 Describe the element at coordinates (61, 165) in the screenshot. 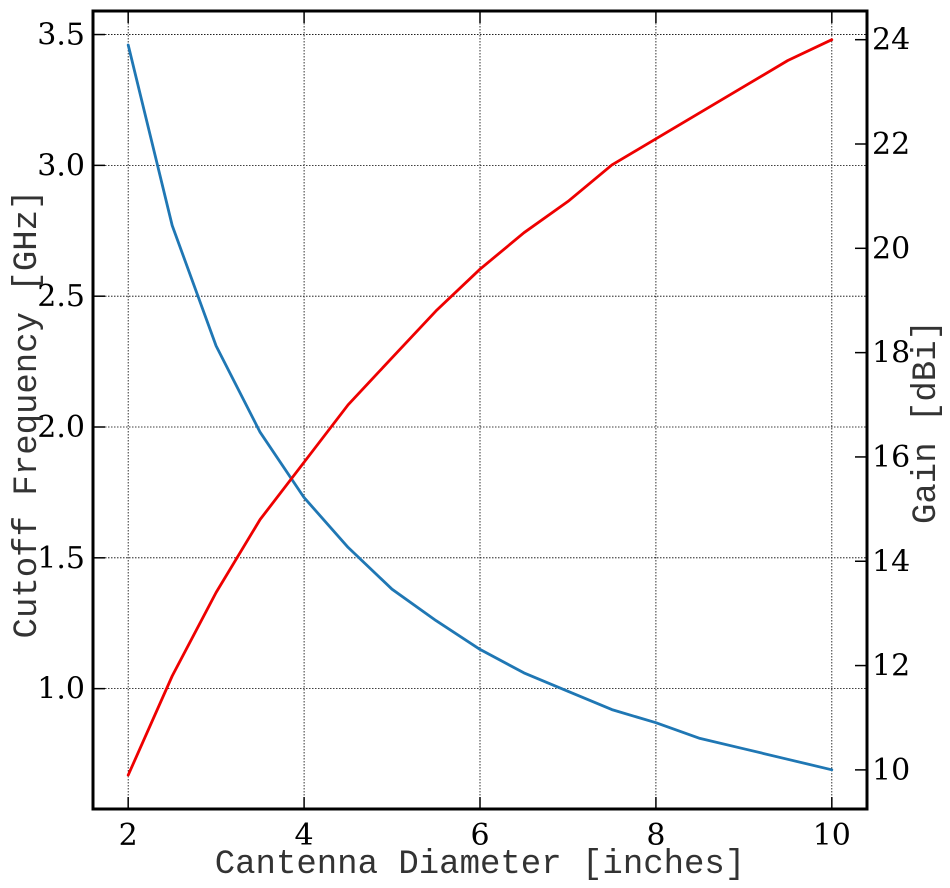

I see `y-tick-label: 3.0` at that location.